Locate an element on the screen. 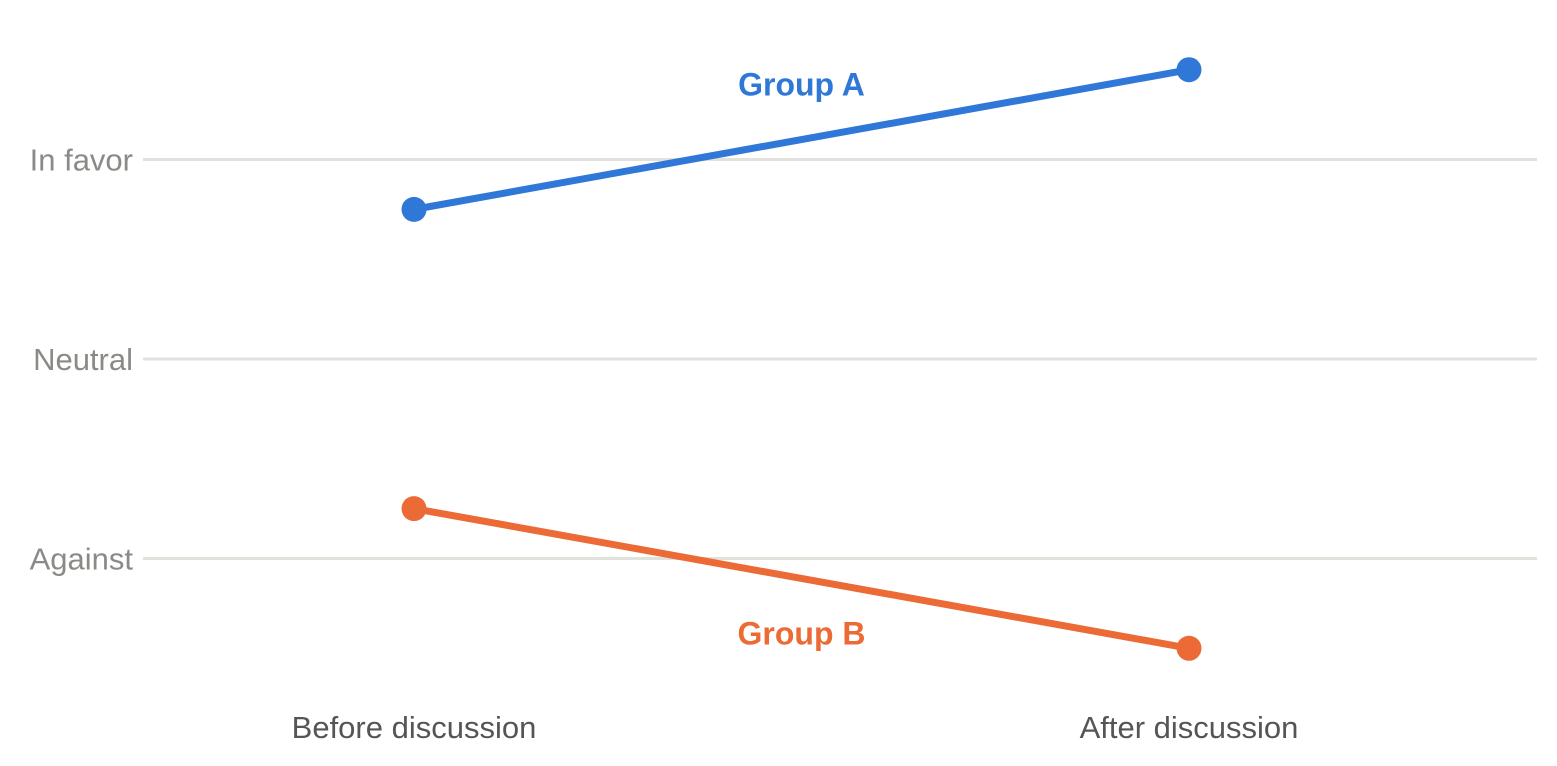 This screenshot has height=766, width=1557. x-tick-label: Before discussion is located at coordinates (414, 727).